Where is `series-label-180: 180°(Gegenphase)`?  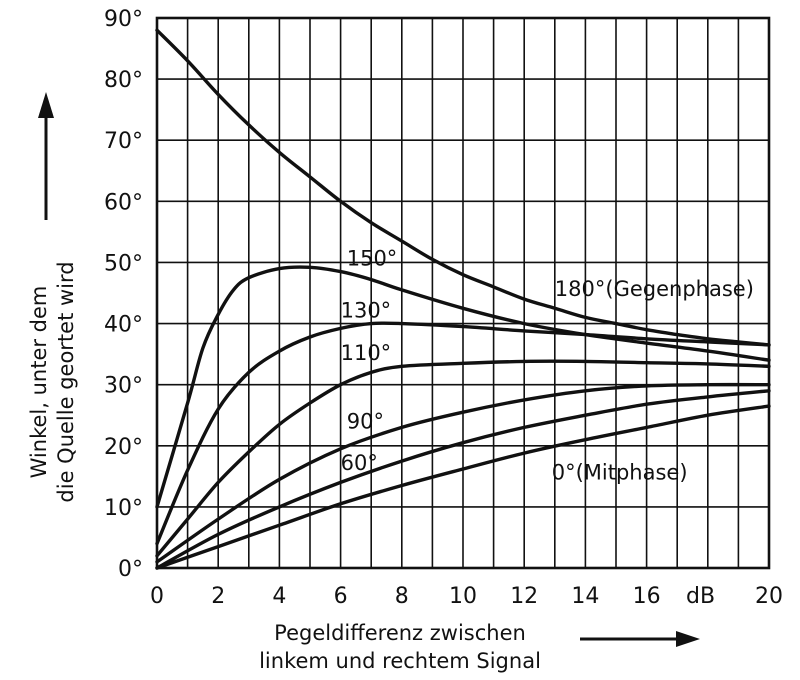
series-label-180: 180°(Gegenphase) is located at coordinates (654, 289).